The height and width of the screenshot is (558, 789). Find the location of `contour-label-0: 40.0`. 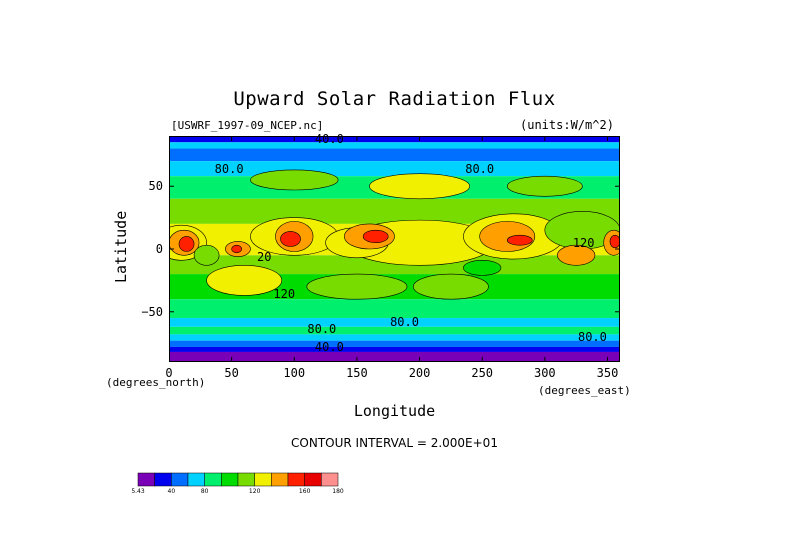

contour-label-0: 40.0 is located at coordinates (329, 138).